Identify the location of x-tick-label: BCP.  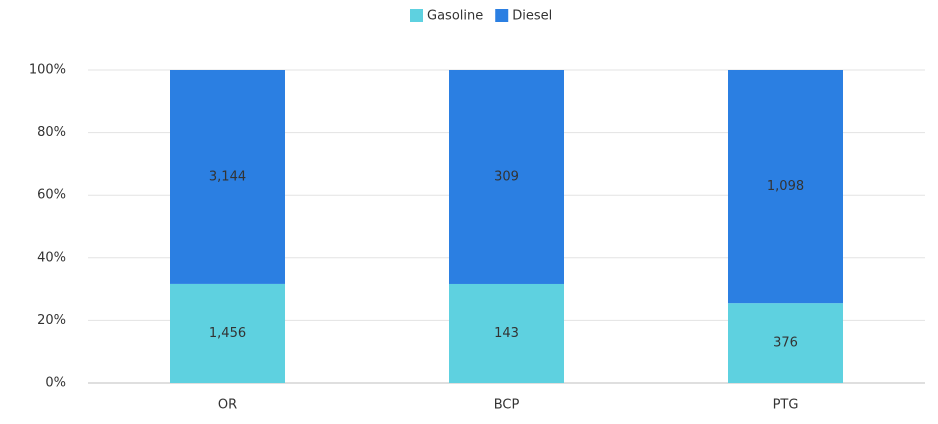
(507, 405).